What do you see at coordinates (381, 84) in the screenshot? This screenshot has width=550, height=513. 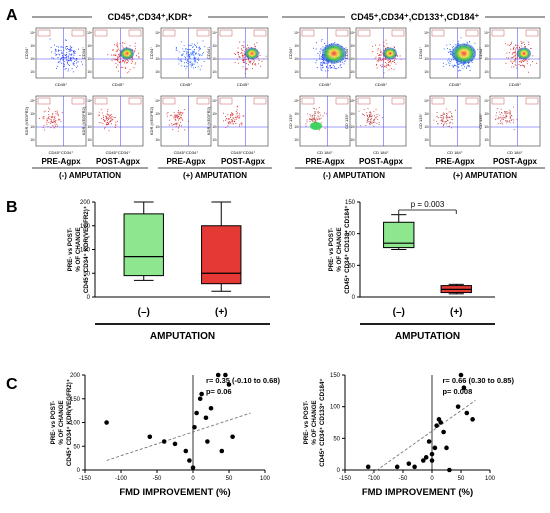 I see `flow-x-axis-label: CD45⁺` at bounding box center [381, 84].